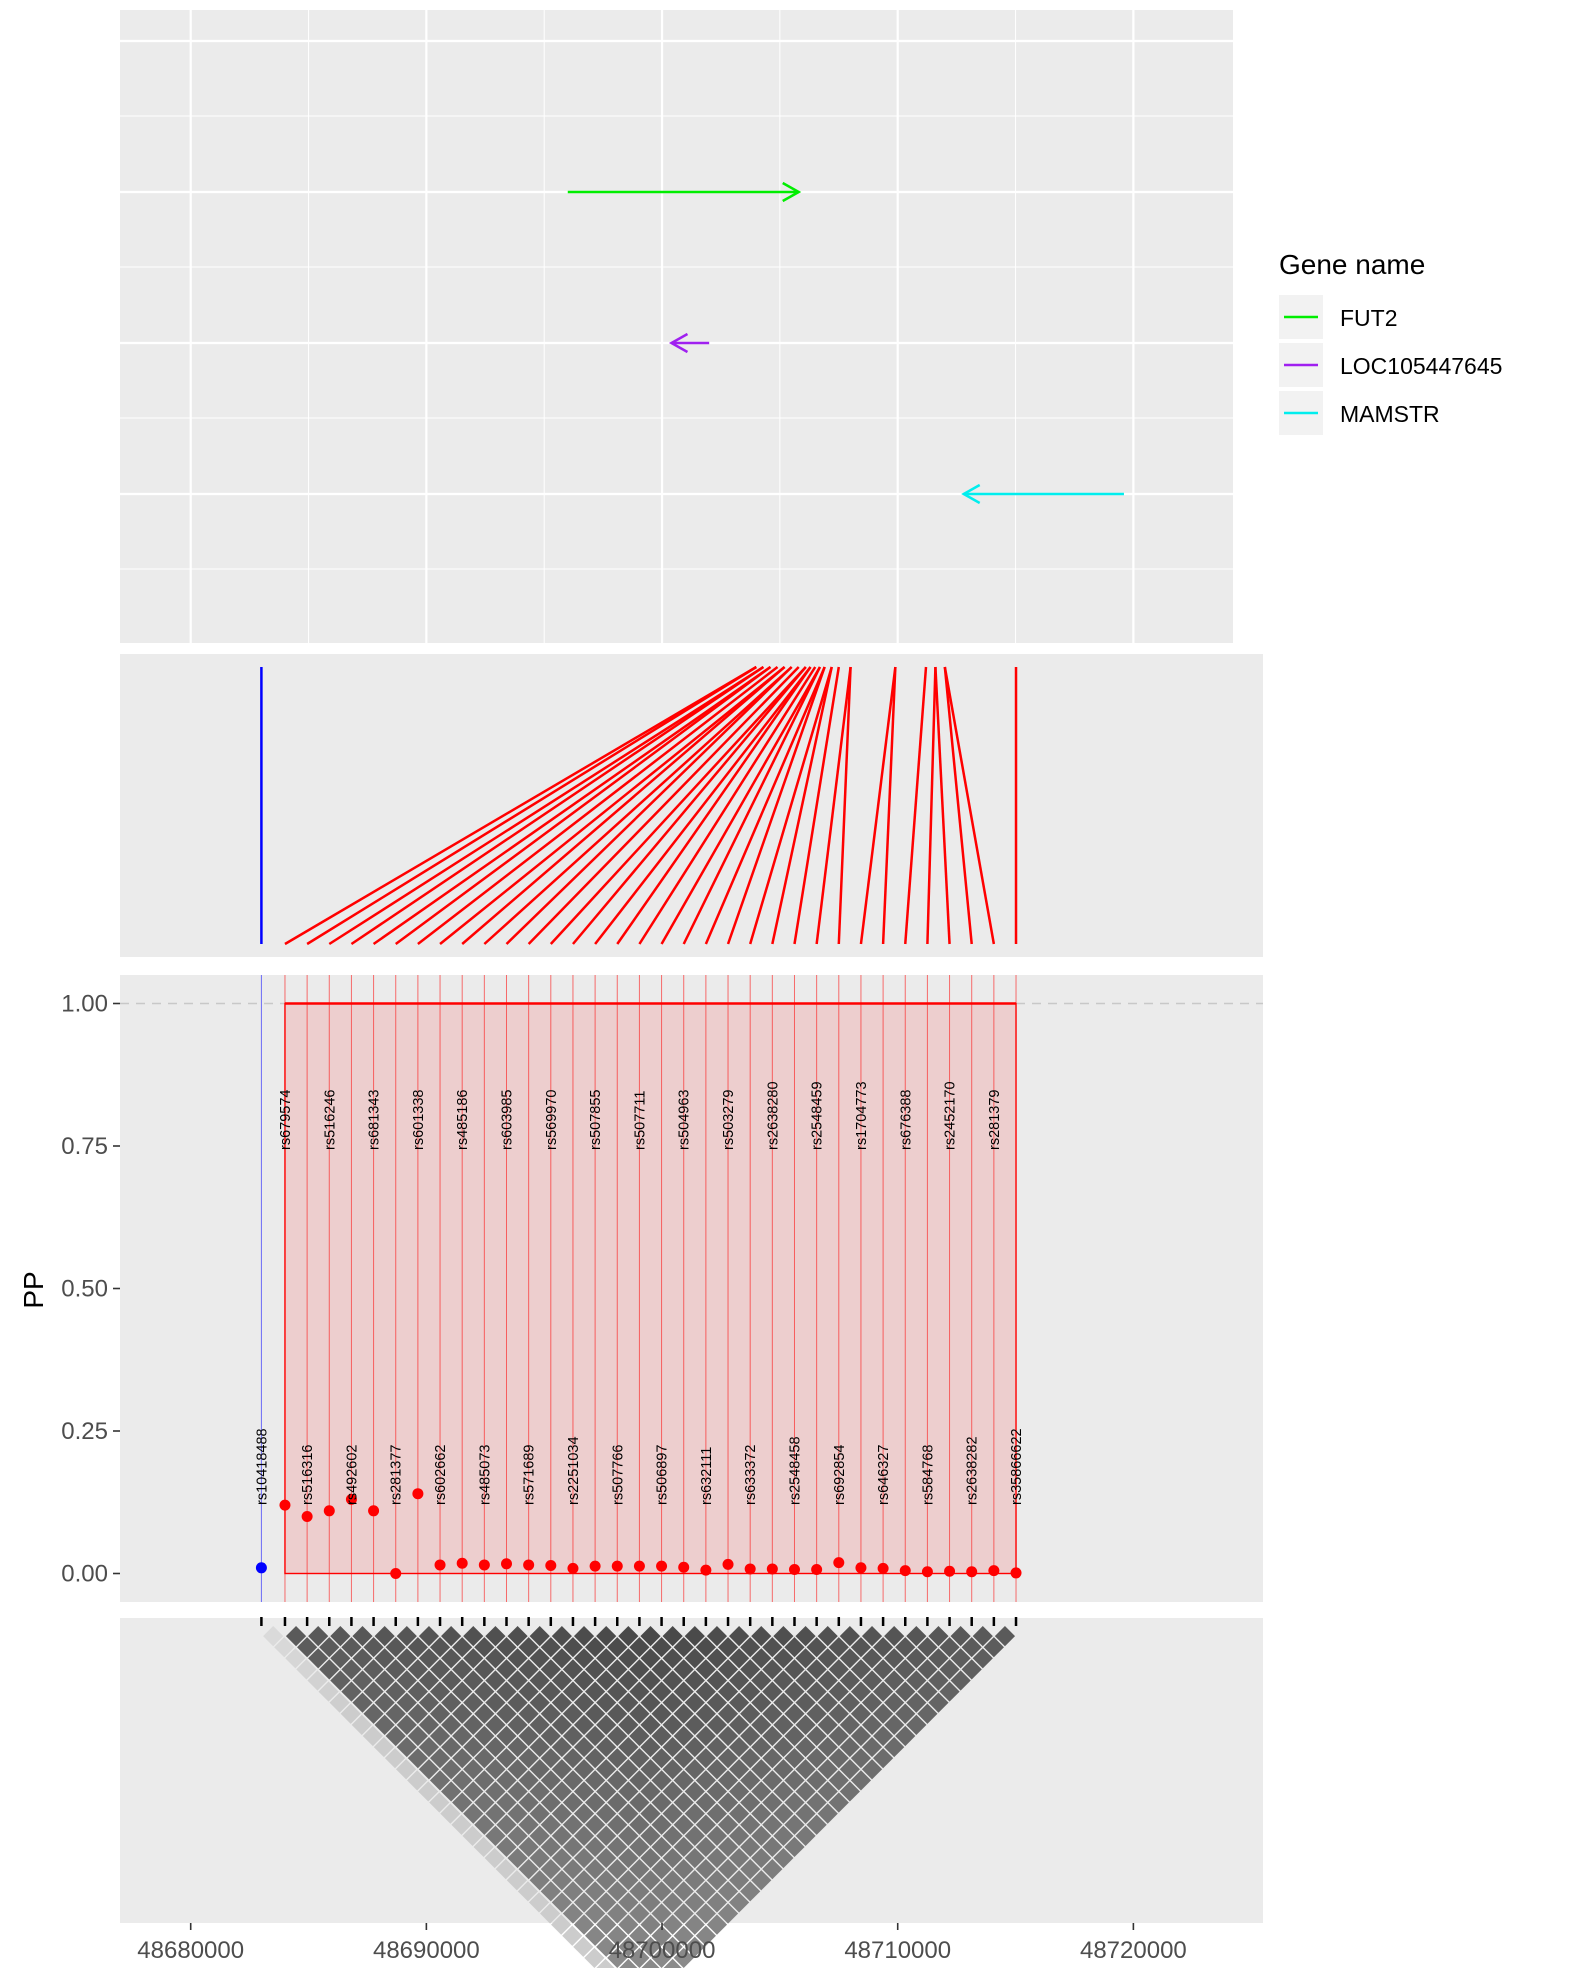  I want to click on y-axis: 0.00 0.25 0.50 0.75 1.00, so click(90, 1289).